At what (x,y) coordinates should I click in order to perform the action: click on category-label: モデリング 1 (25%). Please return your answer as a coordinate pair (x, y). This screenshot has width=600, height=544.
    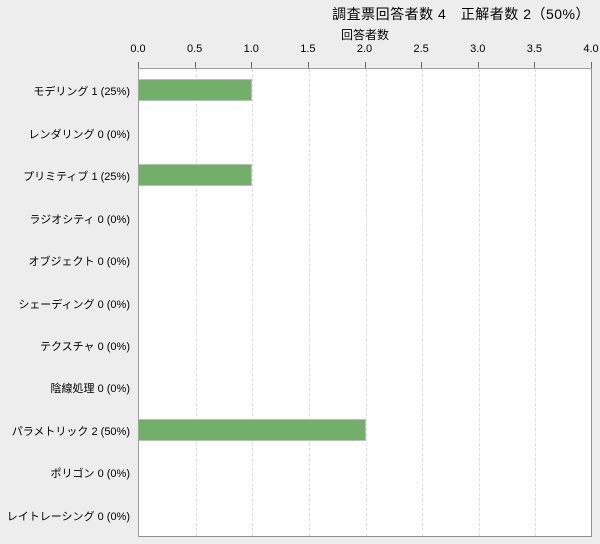
    Looking at the image, I should click on (81, 92).